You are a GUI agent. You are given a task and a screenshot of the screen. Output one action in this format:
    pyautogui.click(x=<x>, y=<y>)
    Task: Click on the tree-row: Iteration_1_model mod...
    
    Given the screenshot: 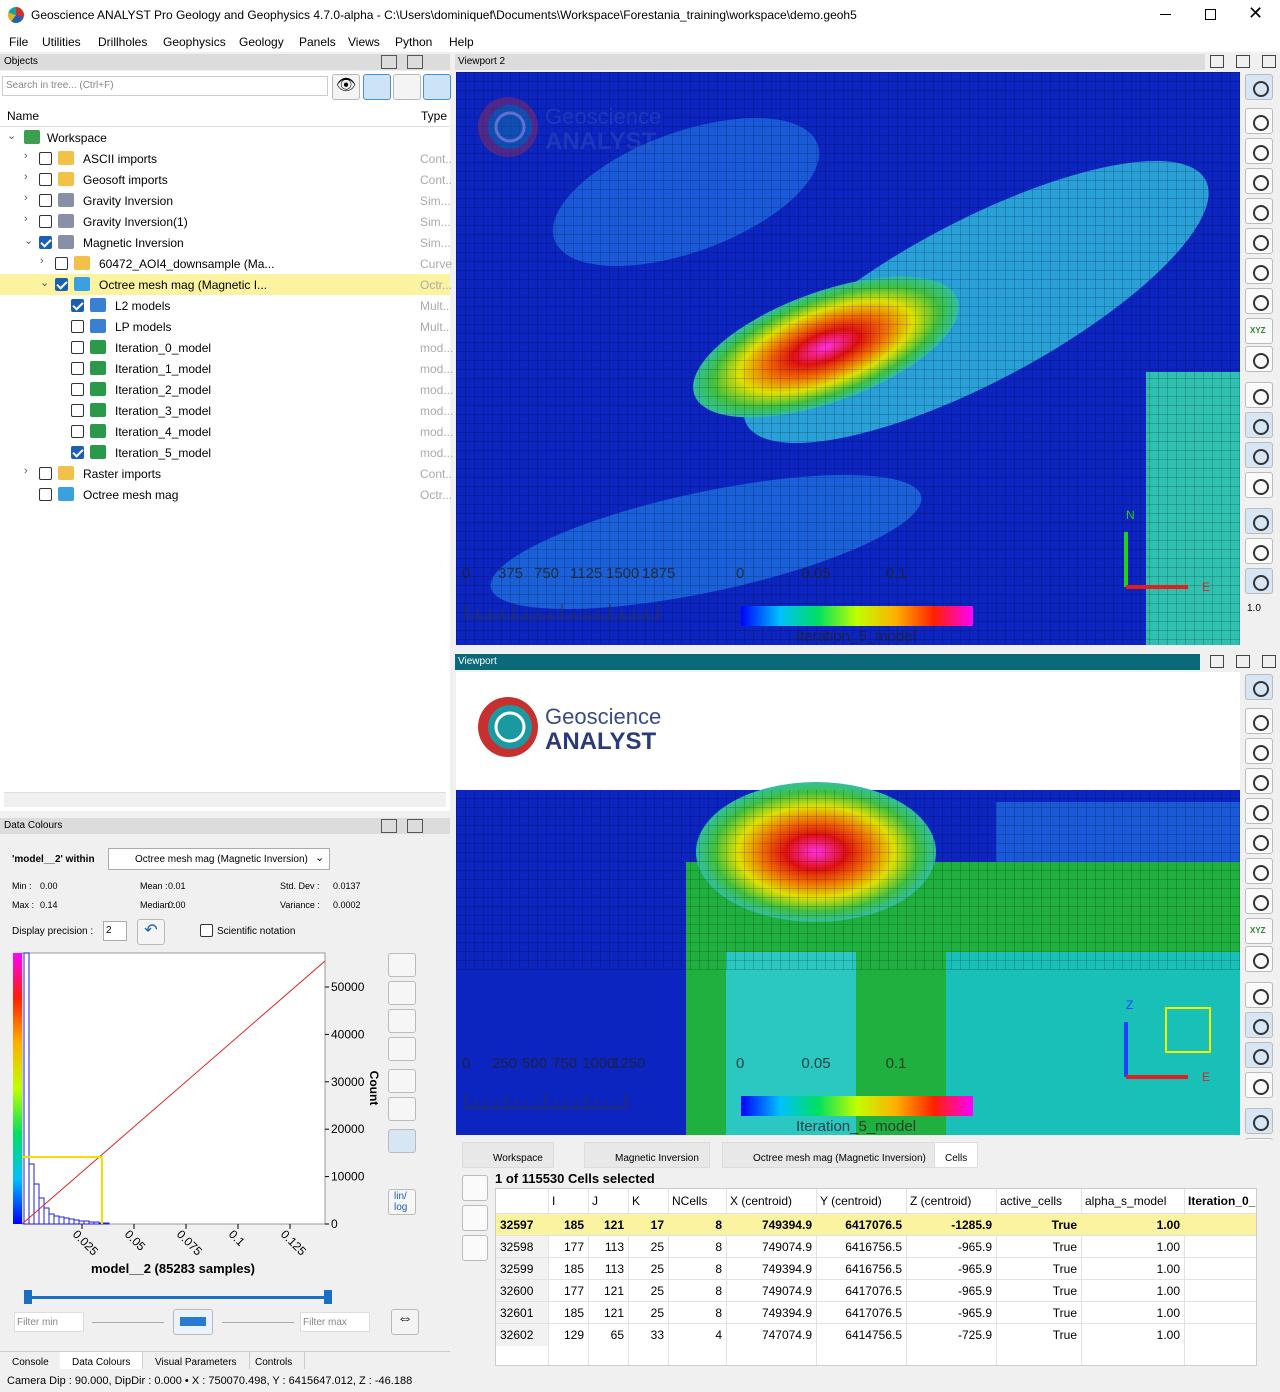 What is the action you would take?
    pyautogui.click(x=226, y=368)
    